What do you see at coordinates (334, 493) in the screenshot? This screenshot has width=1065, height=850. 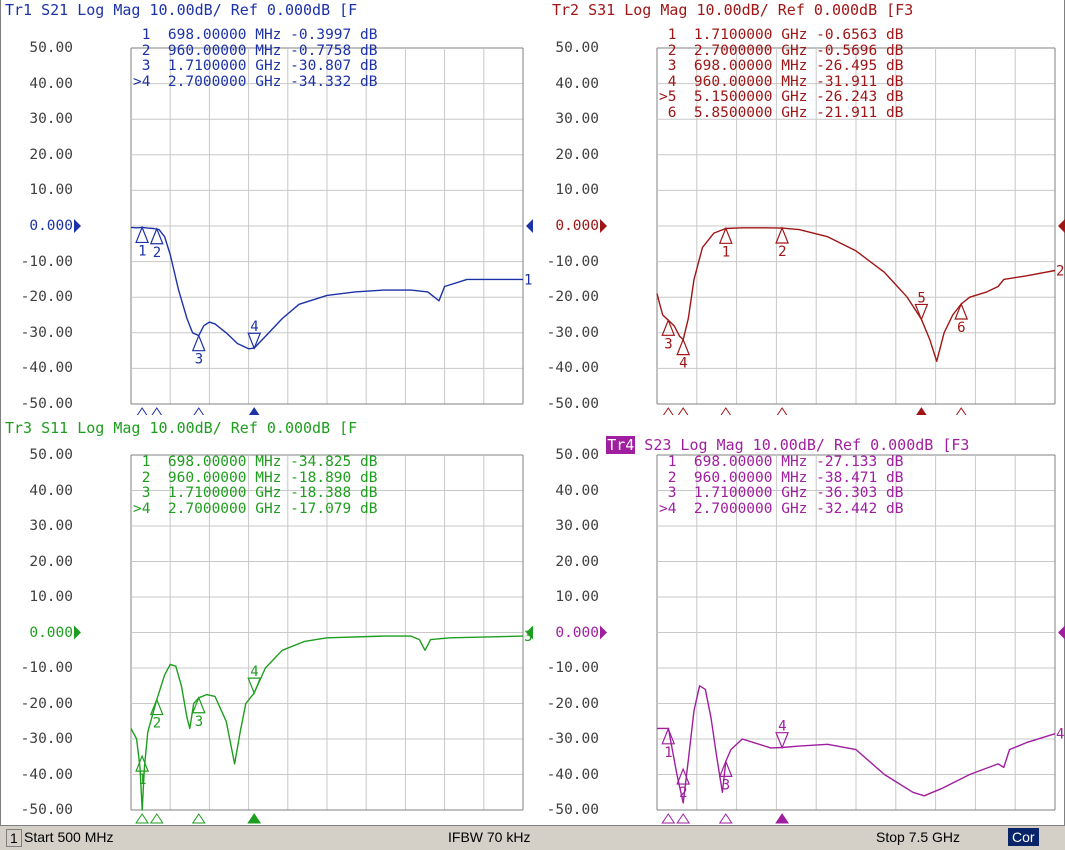 I see `marker-row-value: -18.388 dB` at bounding box center [334, 493].